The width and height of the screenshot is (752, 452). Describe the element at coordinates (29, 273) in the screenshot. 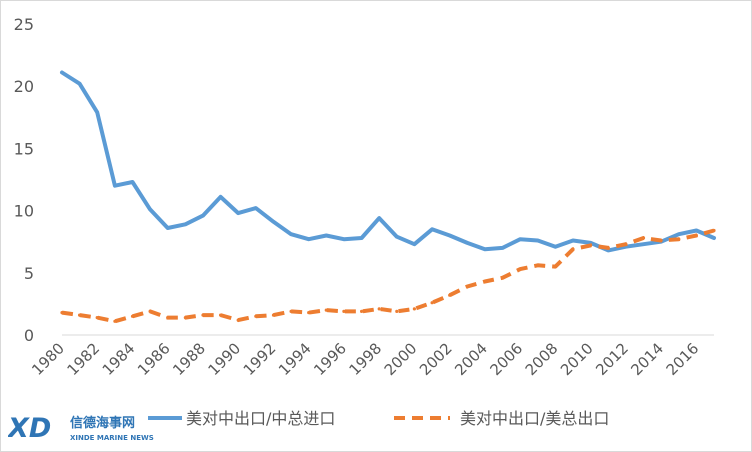

I see `y-tick-label: 5` at that location.